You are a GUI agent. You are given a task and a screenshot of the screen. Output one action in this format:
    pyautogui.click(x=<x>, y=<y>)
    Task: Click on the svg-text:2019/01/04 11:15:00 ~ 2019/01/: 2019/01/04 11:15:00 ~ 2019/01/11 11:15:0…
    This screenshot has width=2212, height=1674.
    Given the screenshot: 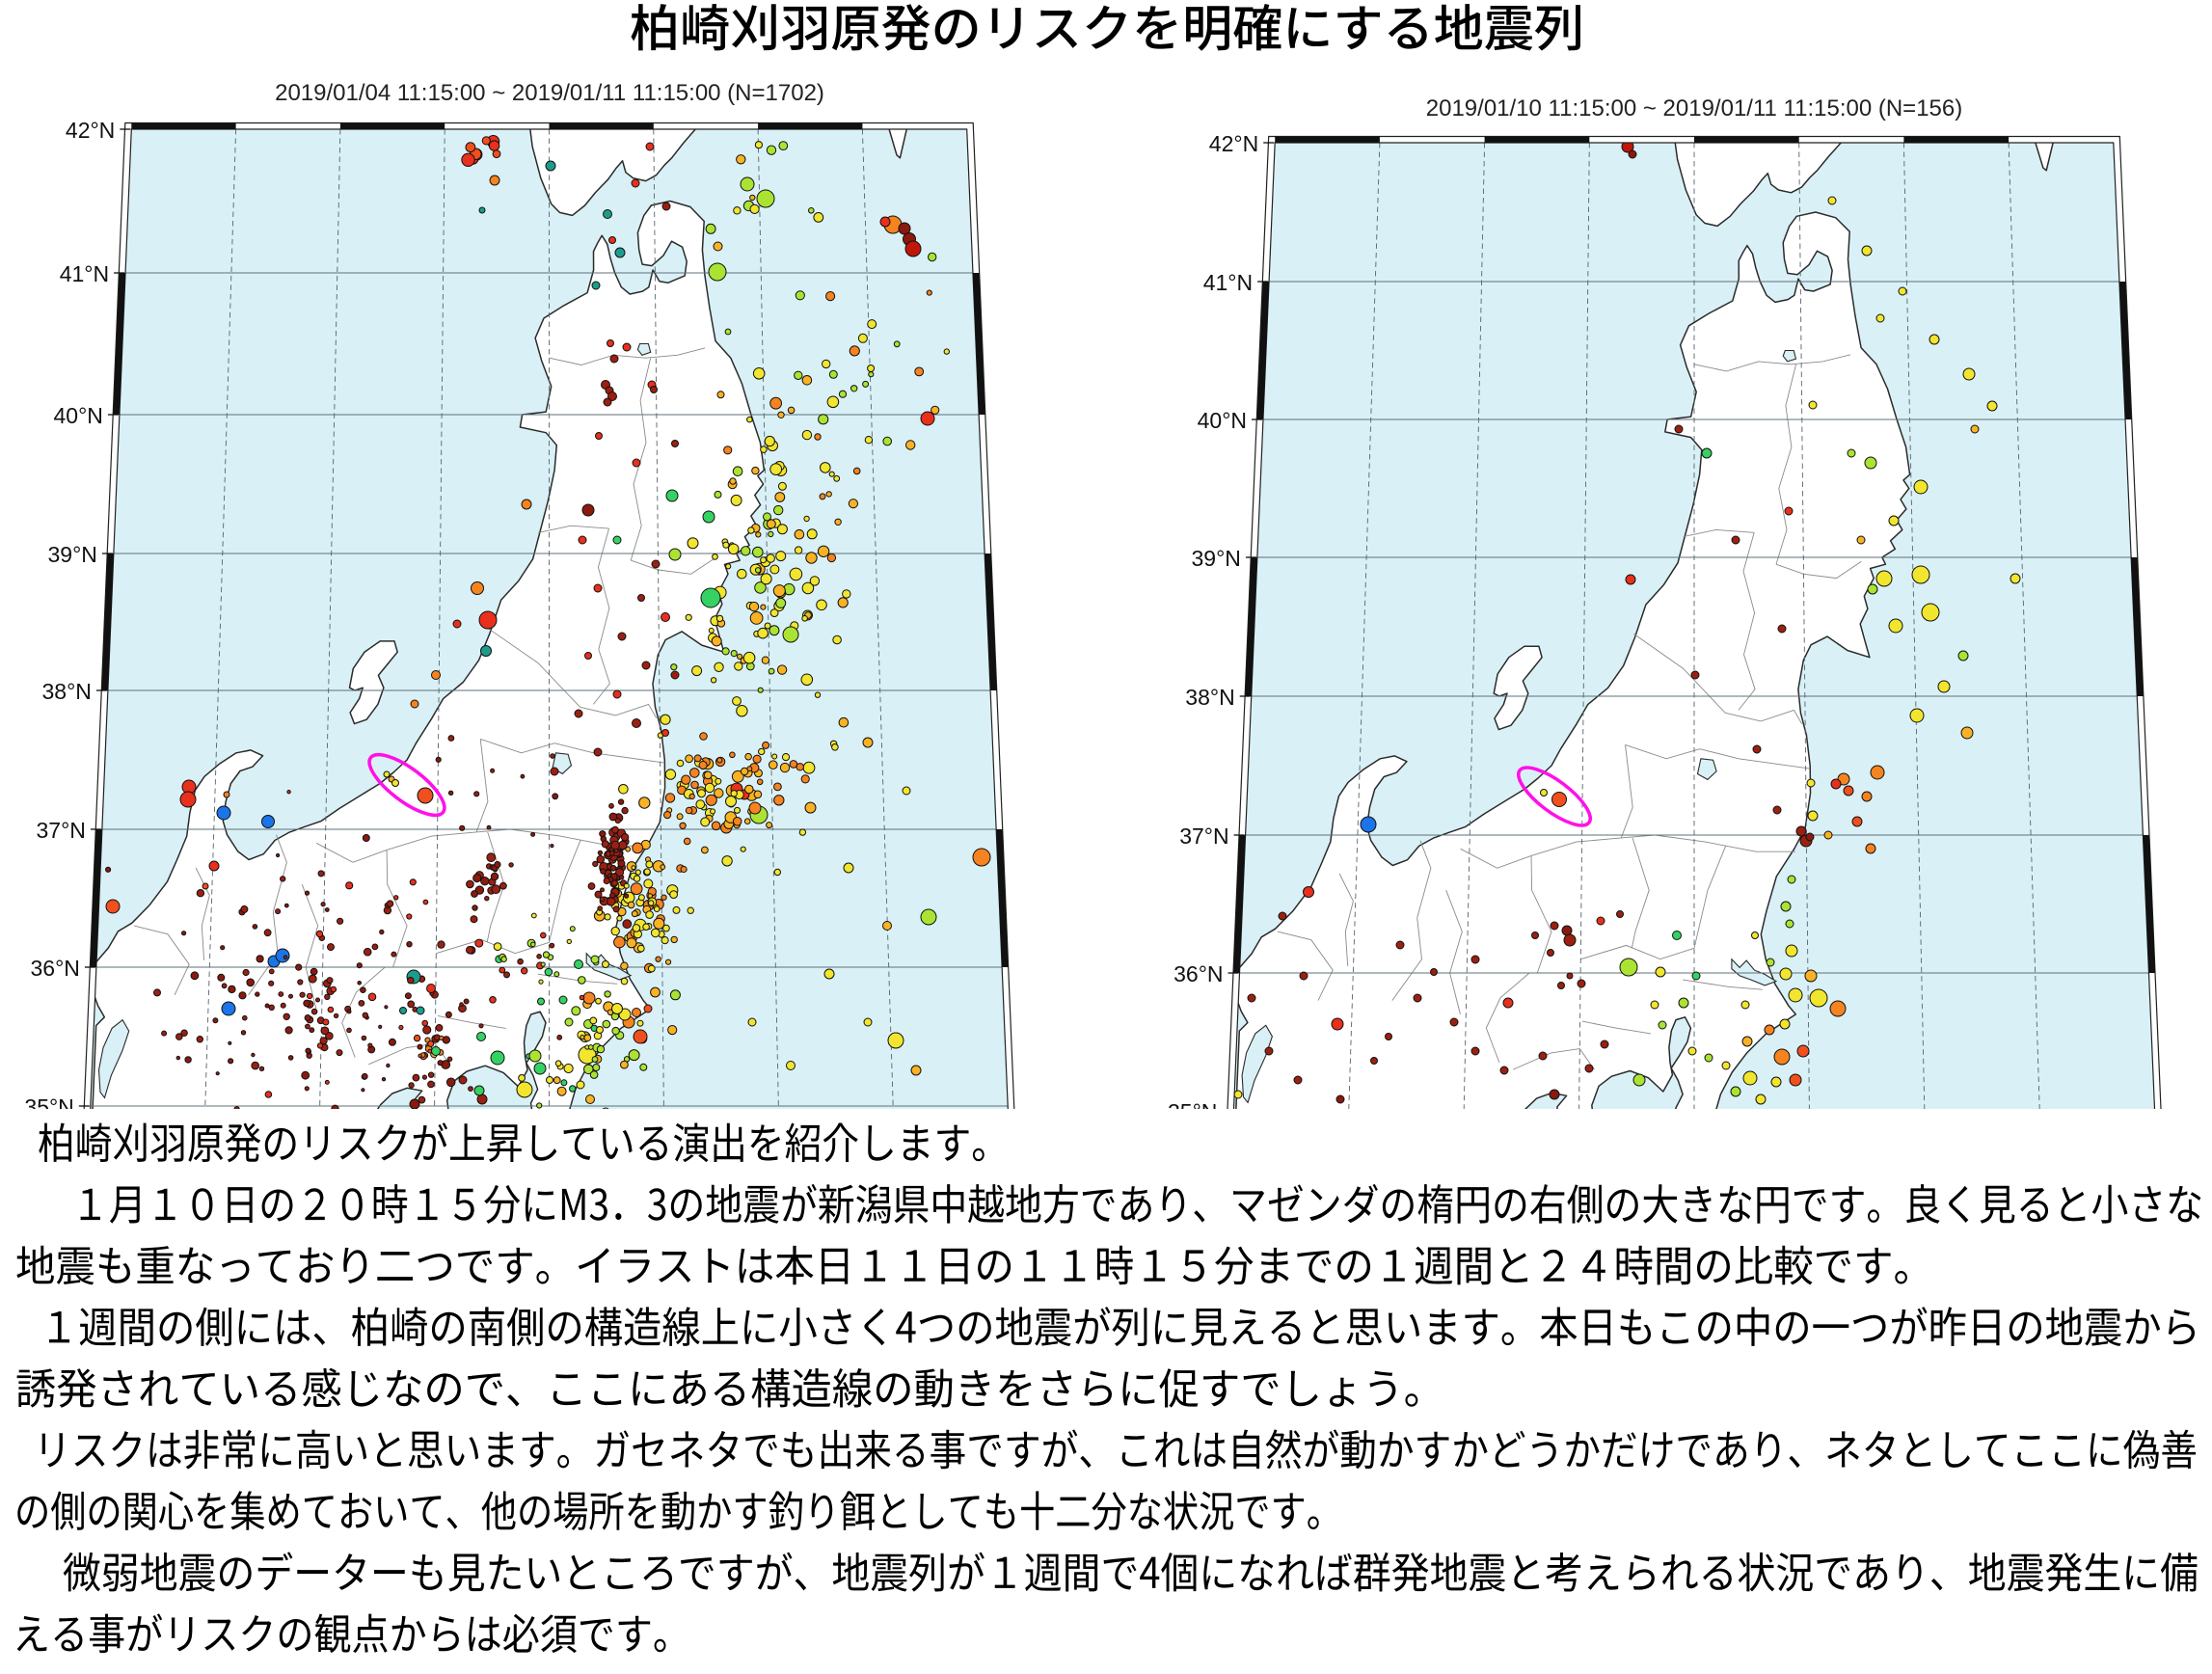 What is the action you would take?
    pyautogui.click(x=549, y=93)
    